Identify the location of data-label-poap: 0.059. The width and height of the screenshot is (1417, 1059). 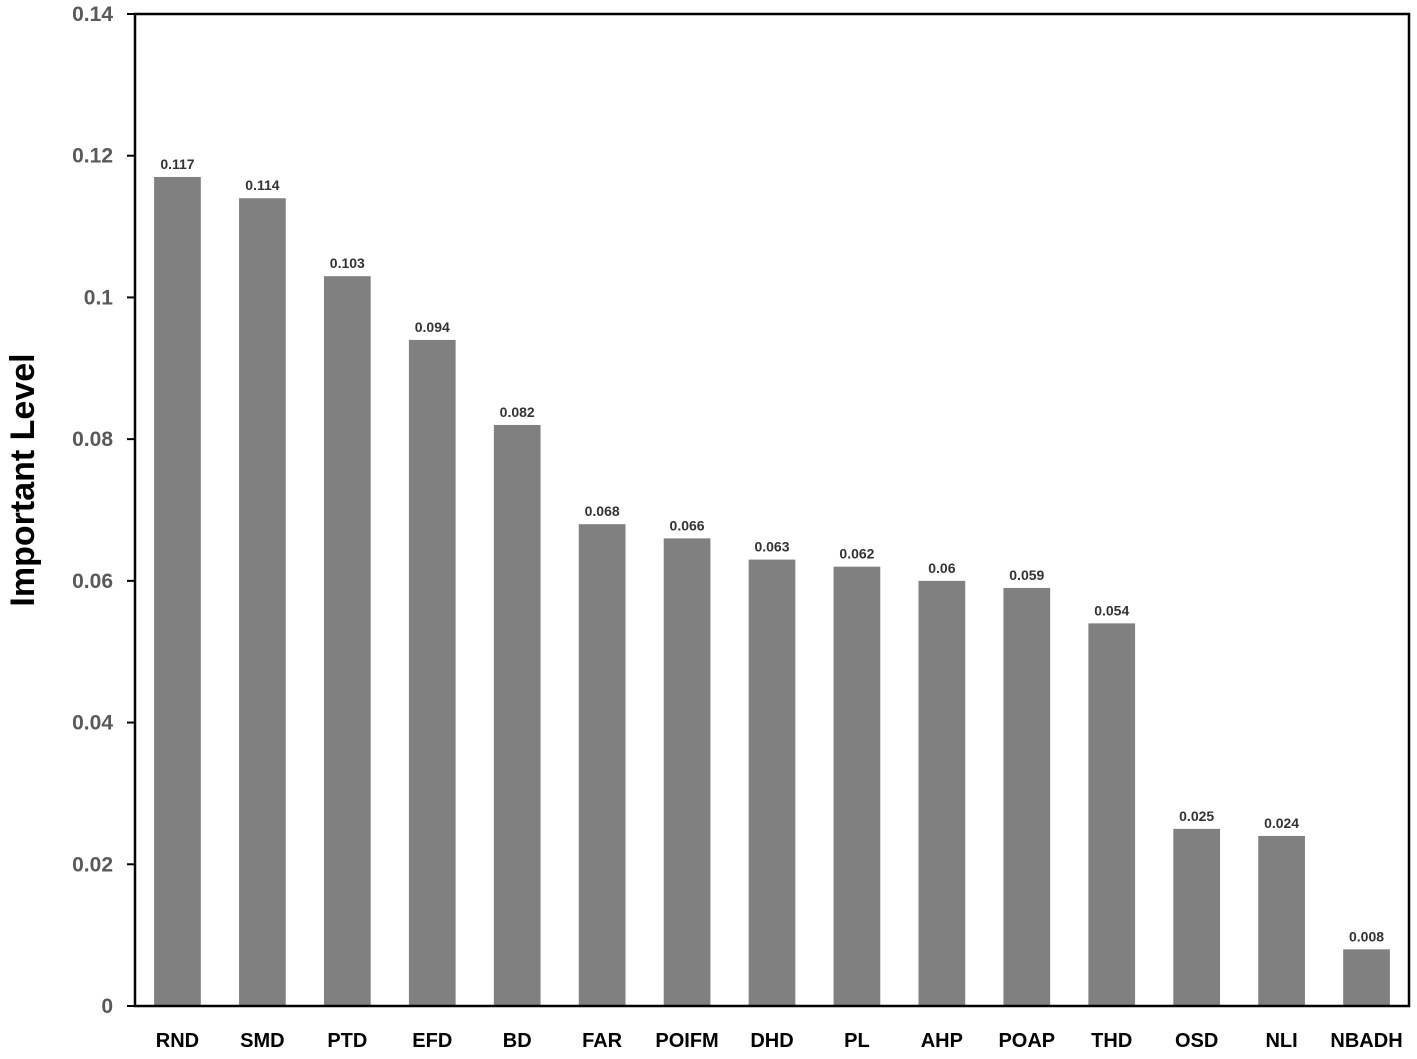
(1026, 575).